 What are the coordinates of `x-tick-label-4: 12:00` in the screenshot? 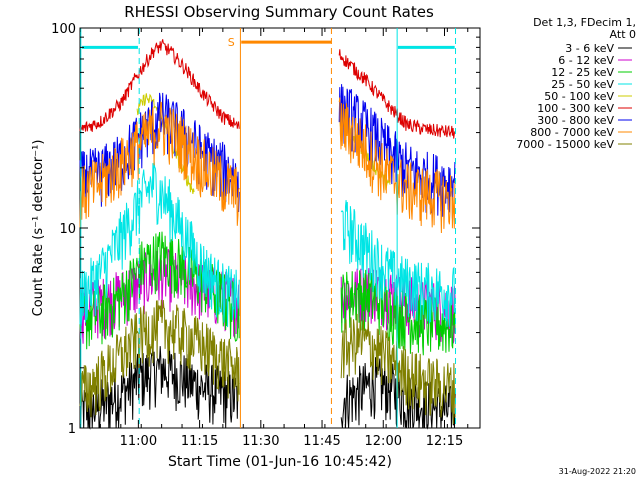 It's located at (383, 441).